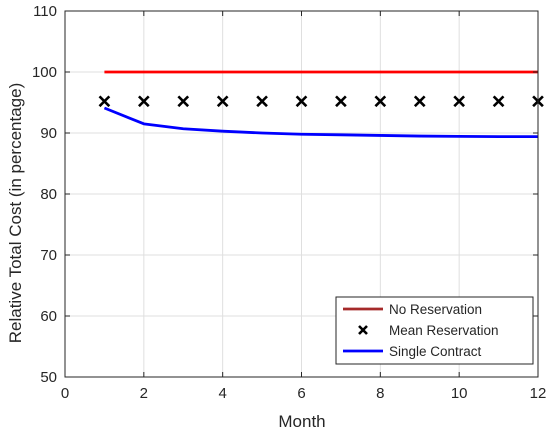  Describe the element at coordinates (48, 377) in the screenshot. I see `y-tick-label: 50` at that location.